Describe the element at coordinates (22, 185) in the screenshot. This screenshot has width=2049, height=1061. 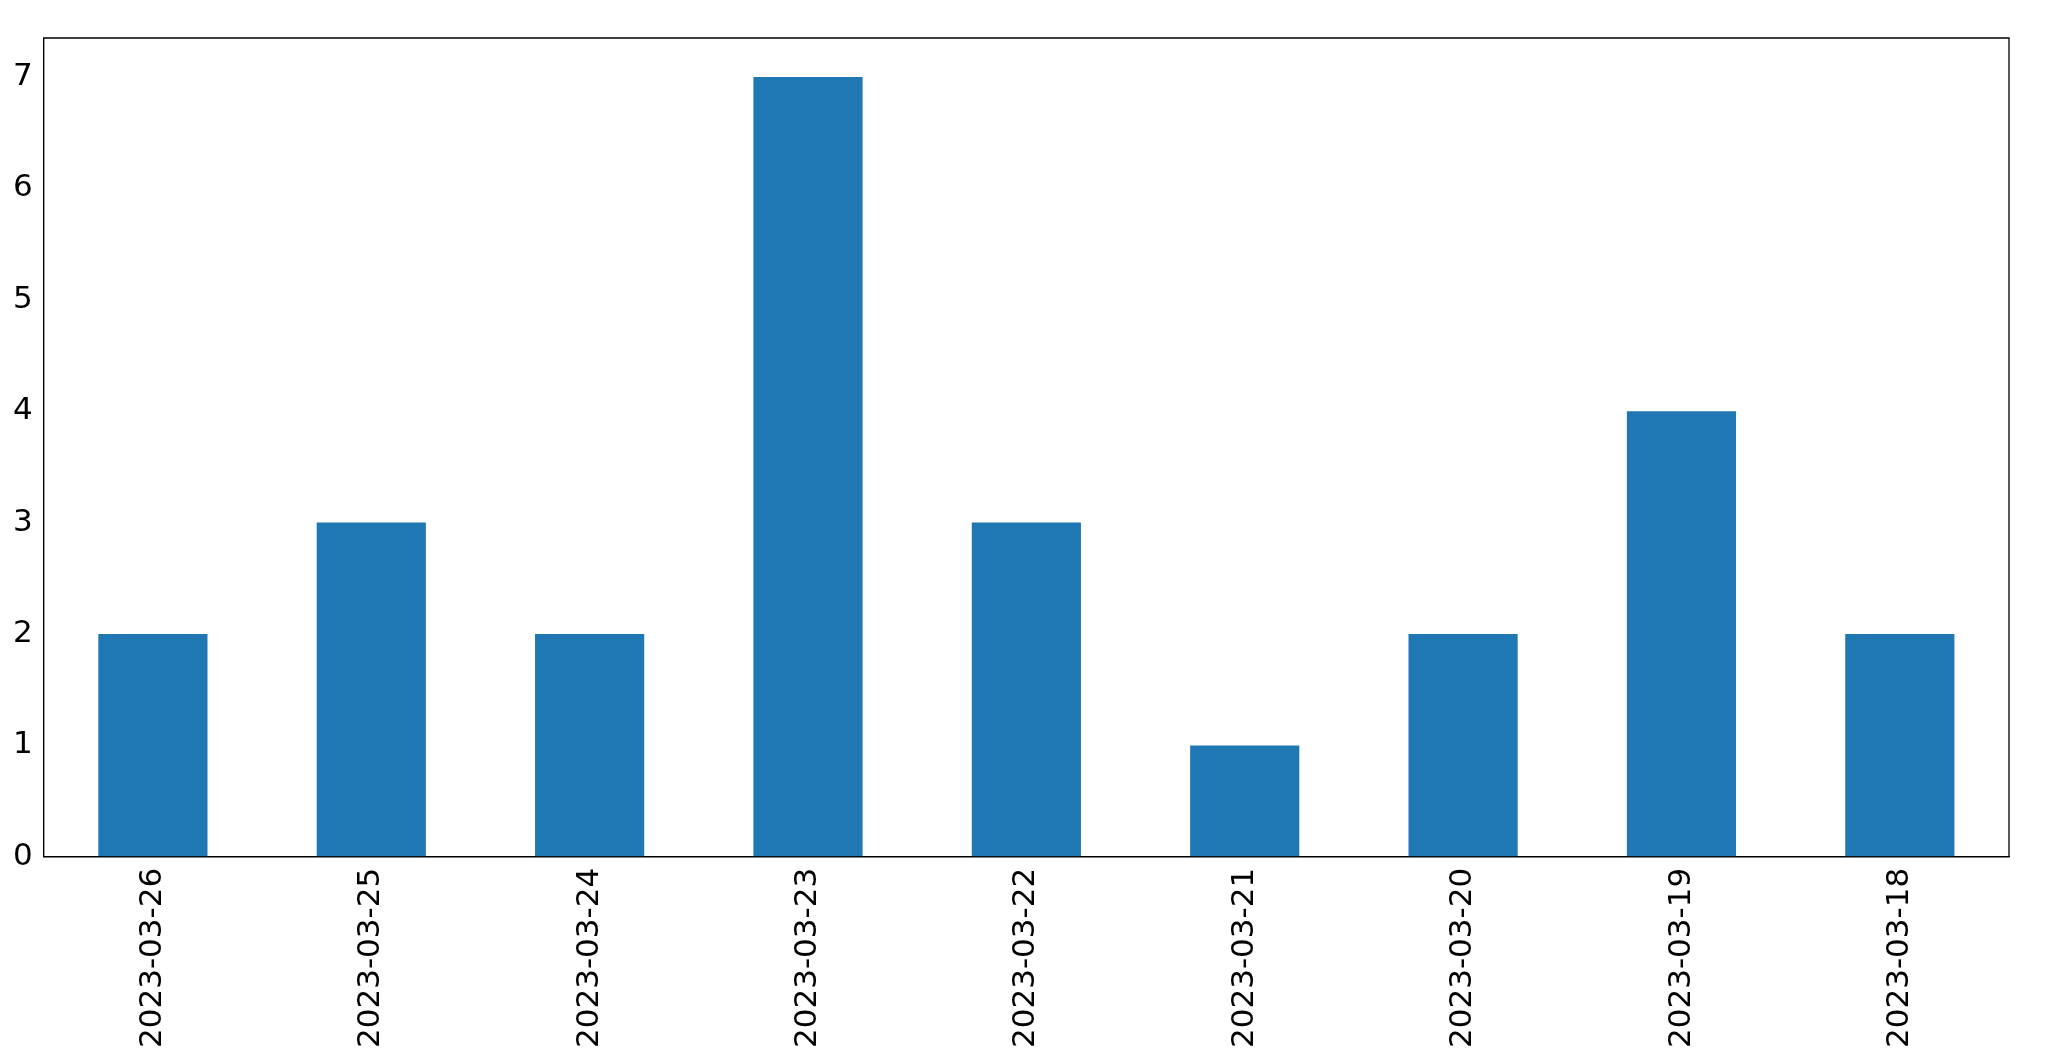
I see `y-tick-label: 6` at that location.